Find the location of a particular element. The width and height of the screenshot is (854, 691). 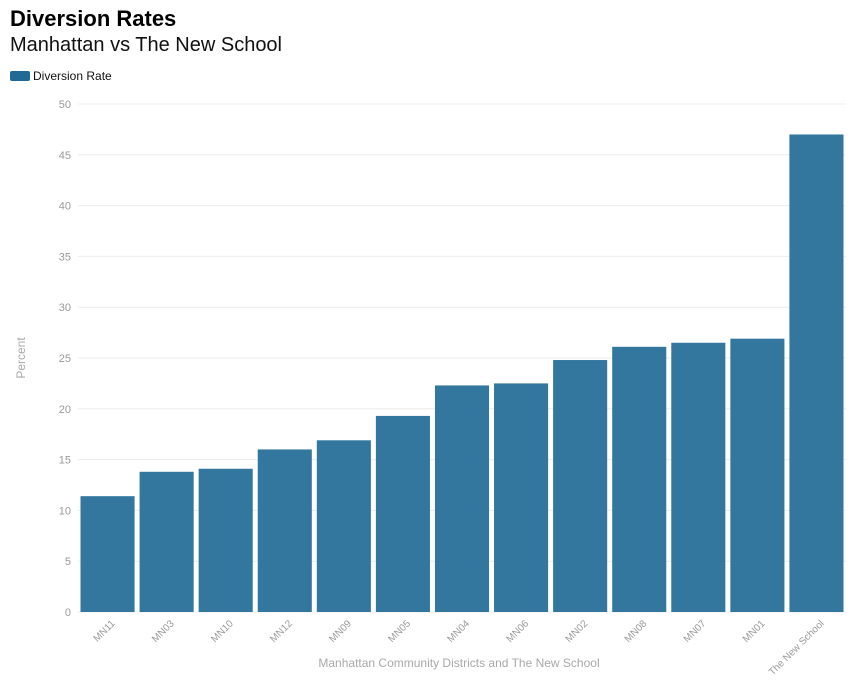

bar-mn12 is located at coordinates (284, 530).